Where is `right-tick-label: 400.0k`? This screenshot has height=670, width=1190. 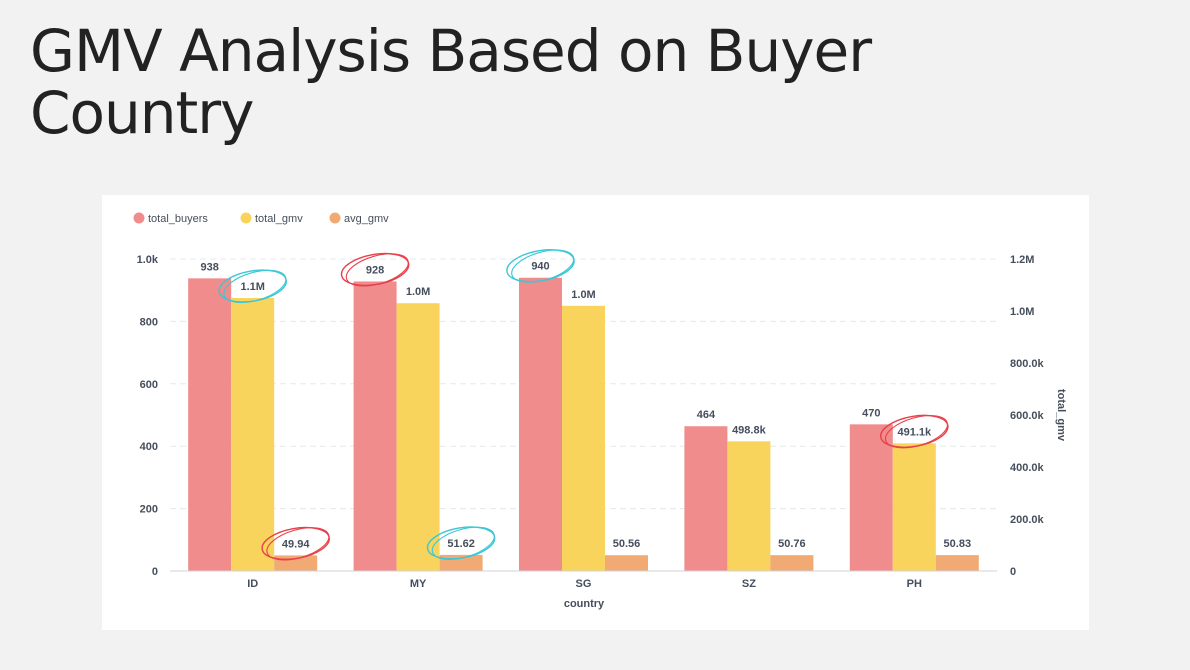
right-tick-label: 400.0k is located at coordinates (1027, 468).